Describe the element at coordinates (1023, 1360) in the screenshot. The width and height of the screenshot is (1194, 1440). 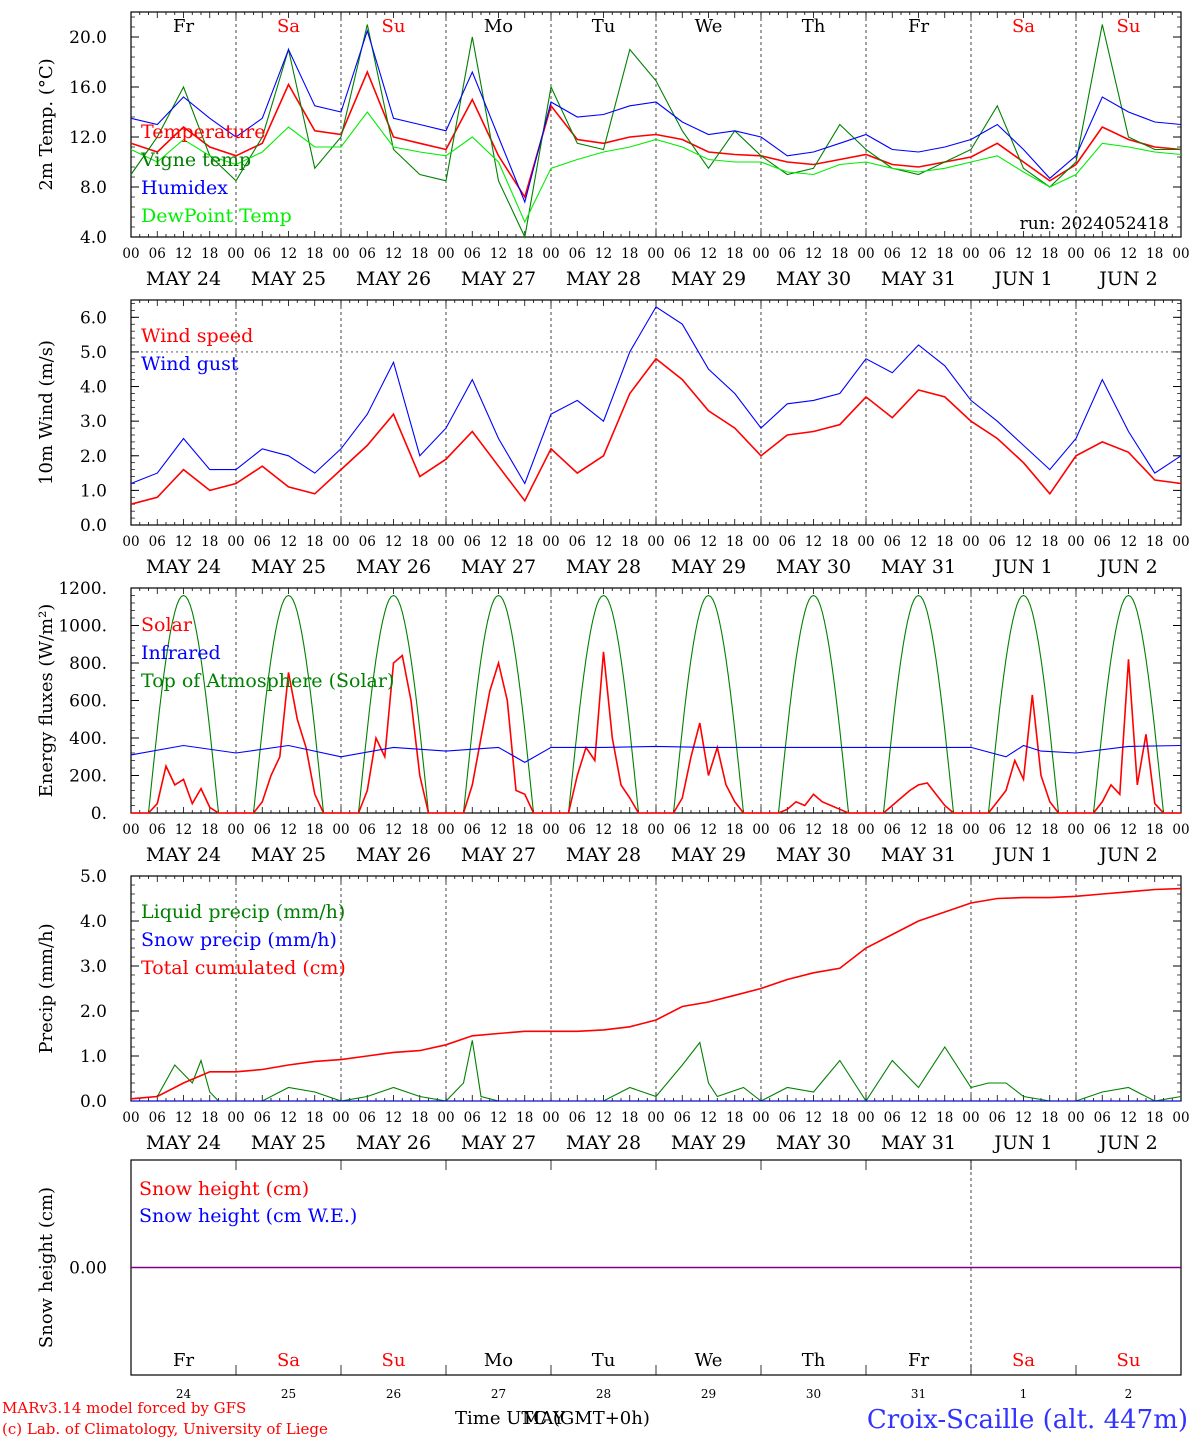
I see `weekday-label: Sa` at that location.